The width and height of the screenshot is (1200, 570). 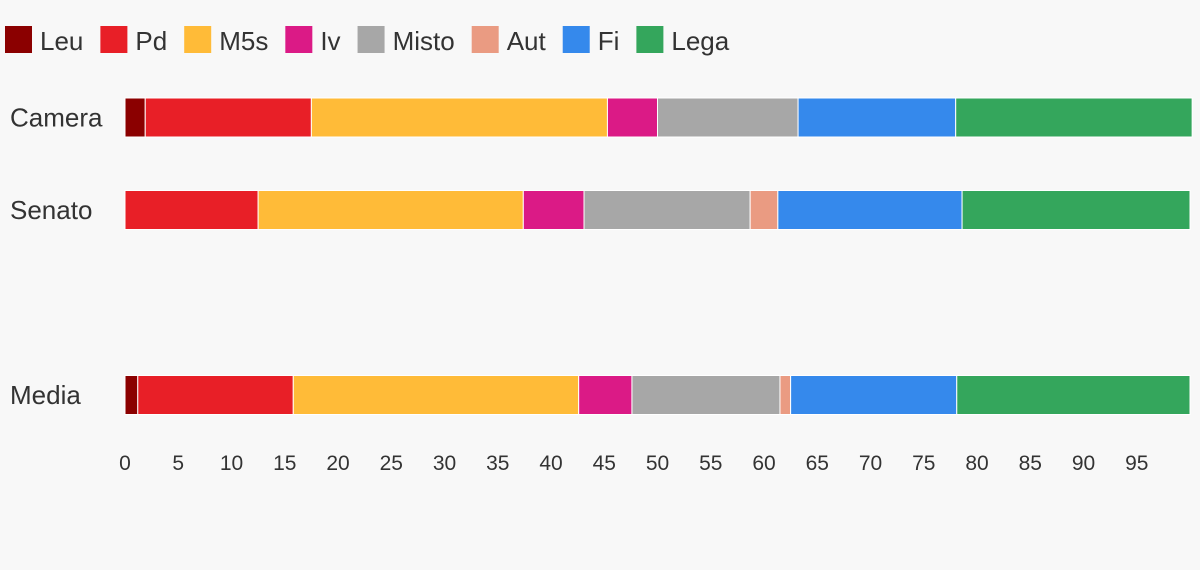 I want to click on legend-swatch-aut, so click(x=485, y=39).